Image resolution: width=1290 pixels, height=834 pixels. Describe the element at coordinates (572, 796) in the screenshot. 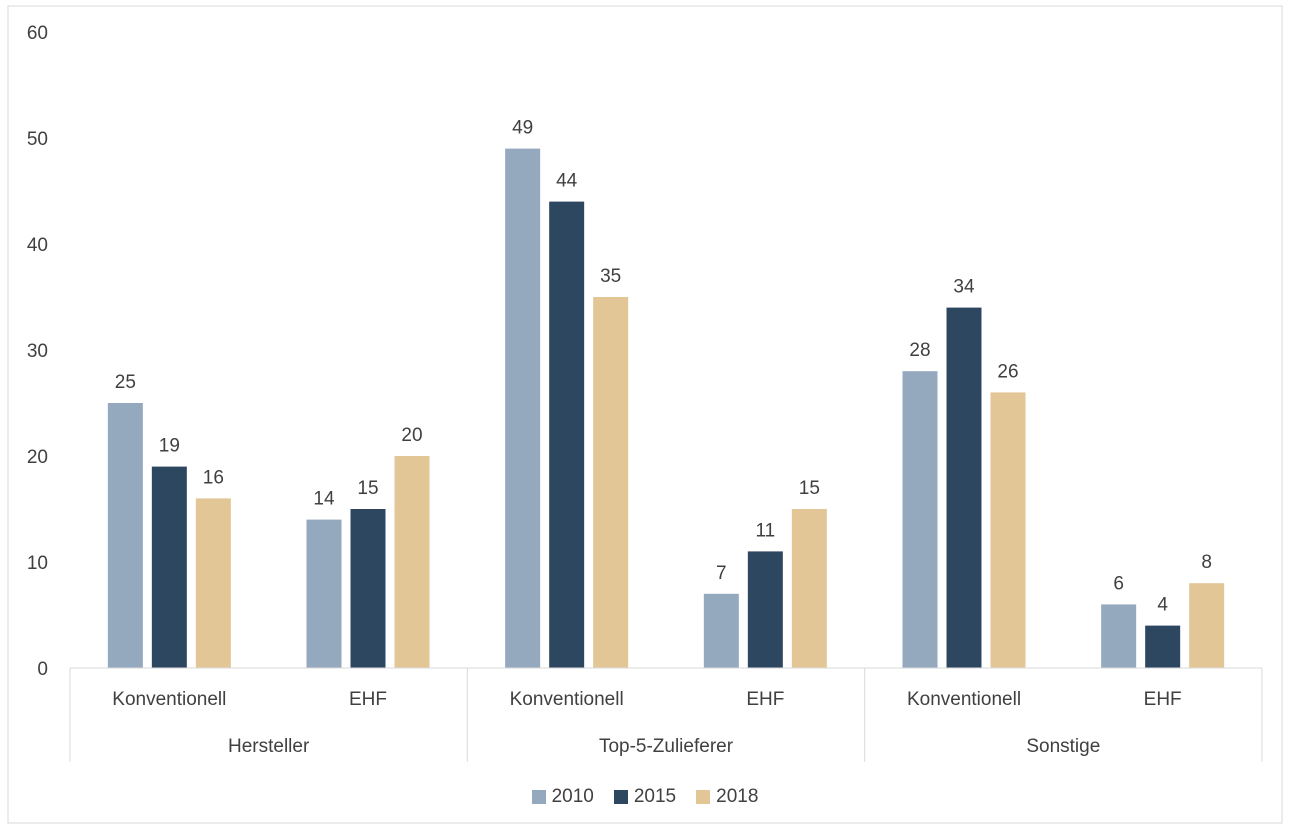

I see `legend-label: 2010` at that location.